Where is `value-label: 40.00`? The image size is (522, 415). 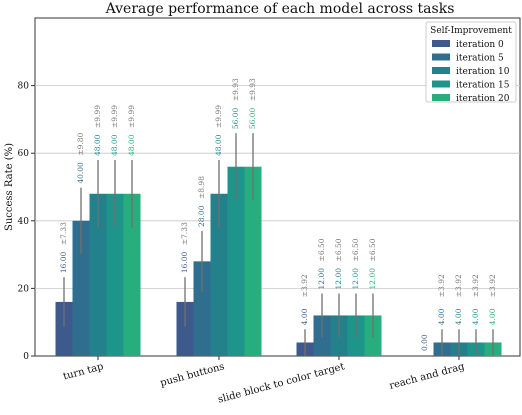 value-label: 40.00 is located at coordinates (80, 173).